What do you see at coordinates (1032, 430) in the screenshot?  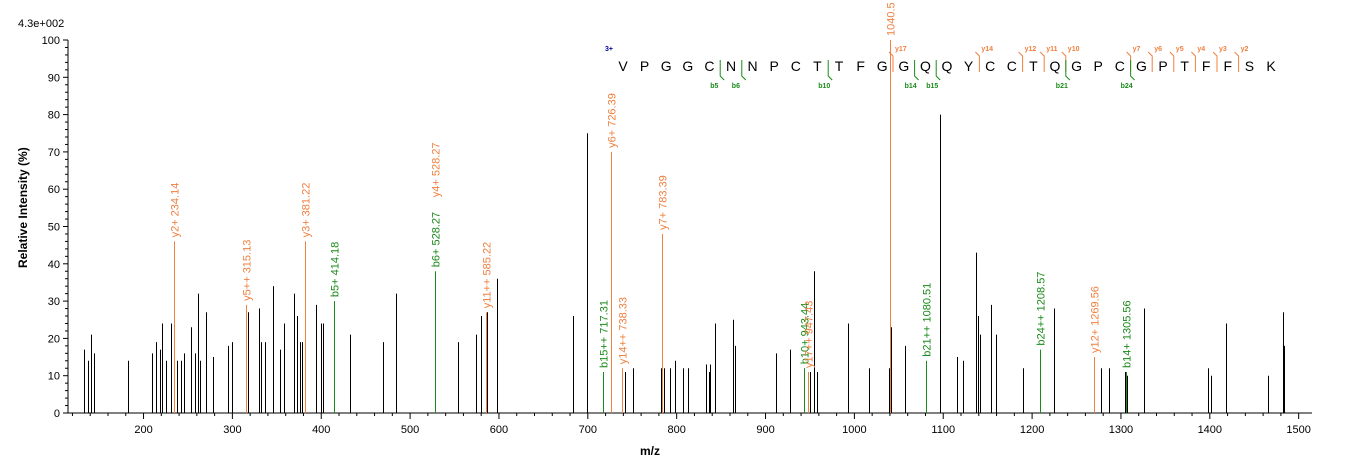 I see `x-tick-label: 1200` at bounding box center [1032, 430].